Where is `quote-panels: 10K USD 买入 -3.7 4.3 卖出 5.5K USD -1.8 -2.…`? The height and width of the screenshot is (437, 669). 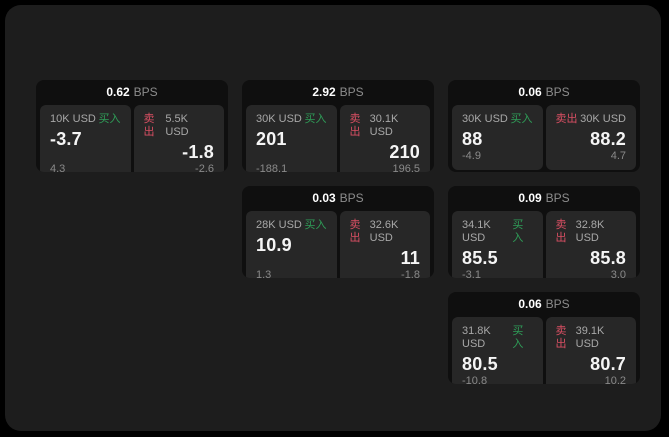 quote-panels: 10K USD 买入 -3.7 4.3 卖出 5.5K USD -1.8 -2.… is located at coordinates (132, 138).